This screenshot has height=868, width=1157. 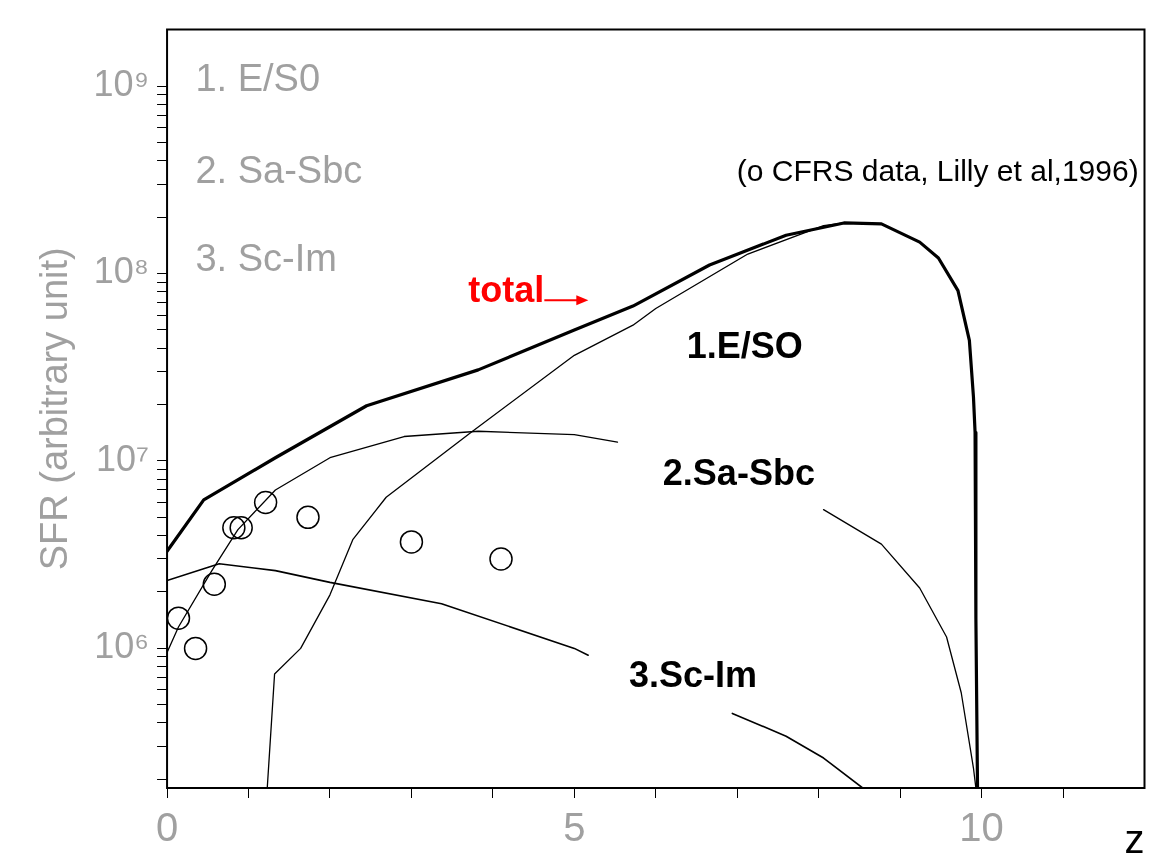 I want to click on y-tick-label: 10⁷, so click(x=122, y=458).